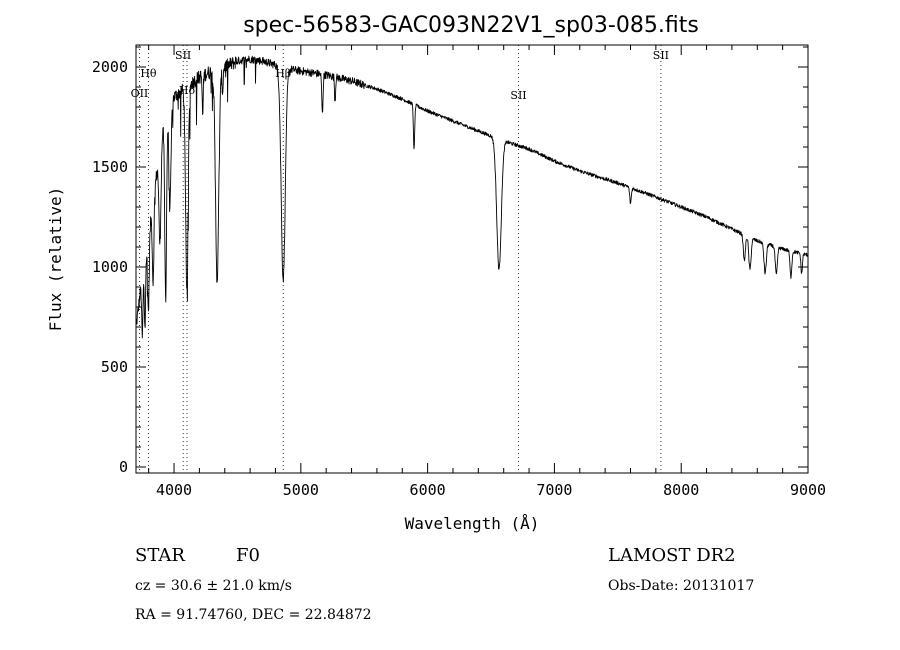 Image resolution: width=900 pixels, height=650 pixels. Describe the element at coordinates (672, 555) in the screenshot. I see `survey-name: LAMOST DR2` at that location.